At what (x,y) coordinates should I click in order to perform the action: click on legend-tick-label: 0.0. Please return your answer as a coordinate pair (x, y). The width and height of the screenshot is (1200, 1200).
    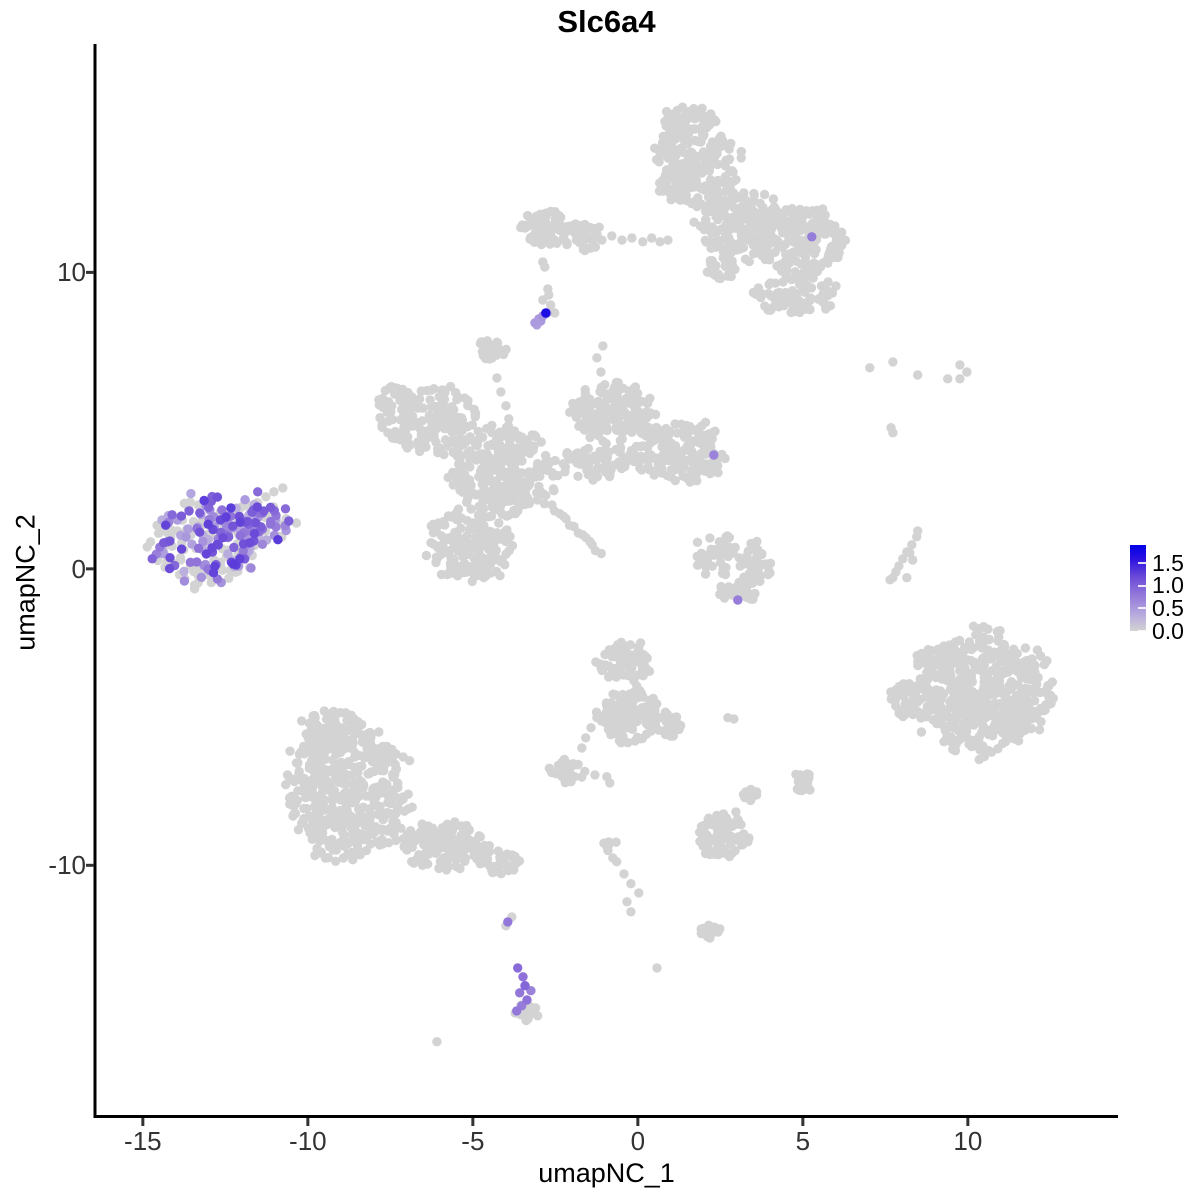
    Looking at the image, I should click on (1168, 630).